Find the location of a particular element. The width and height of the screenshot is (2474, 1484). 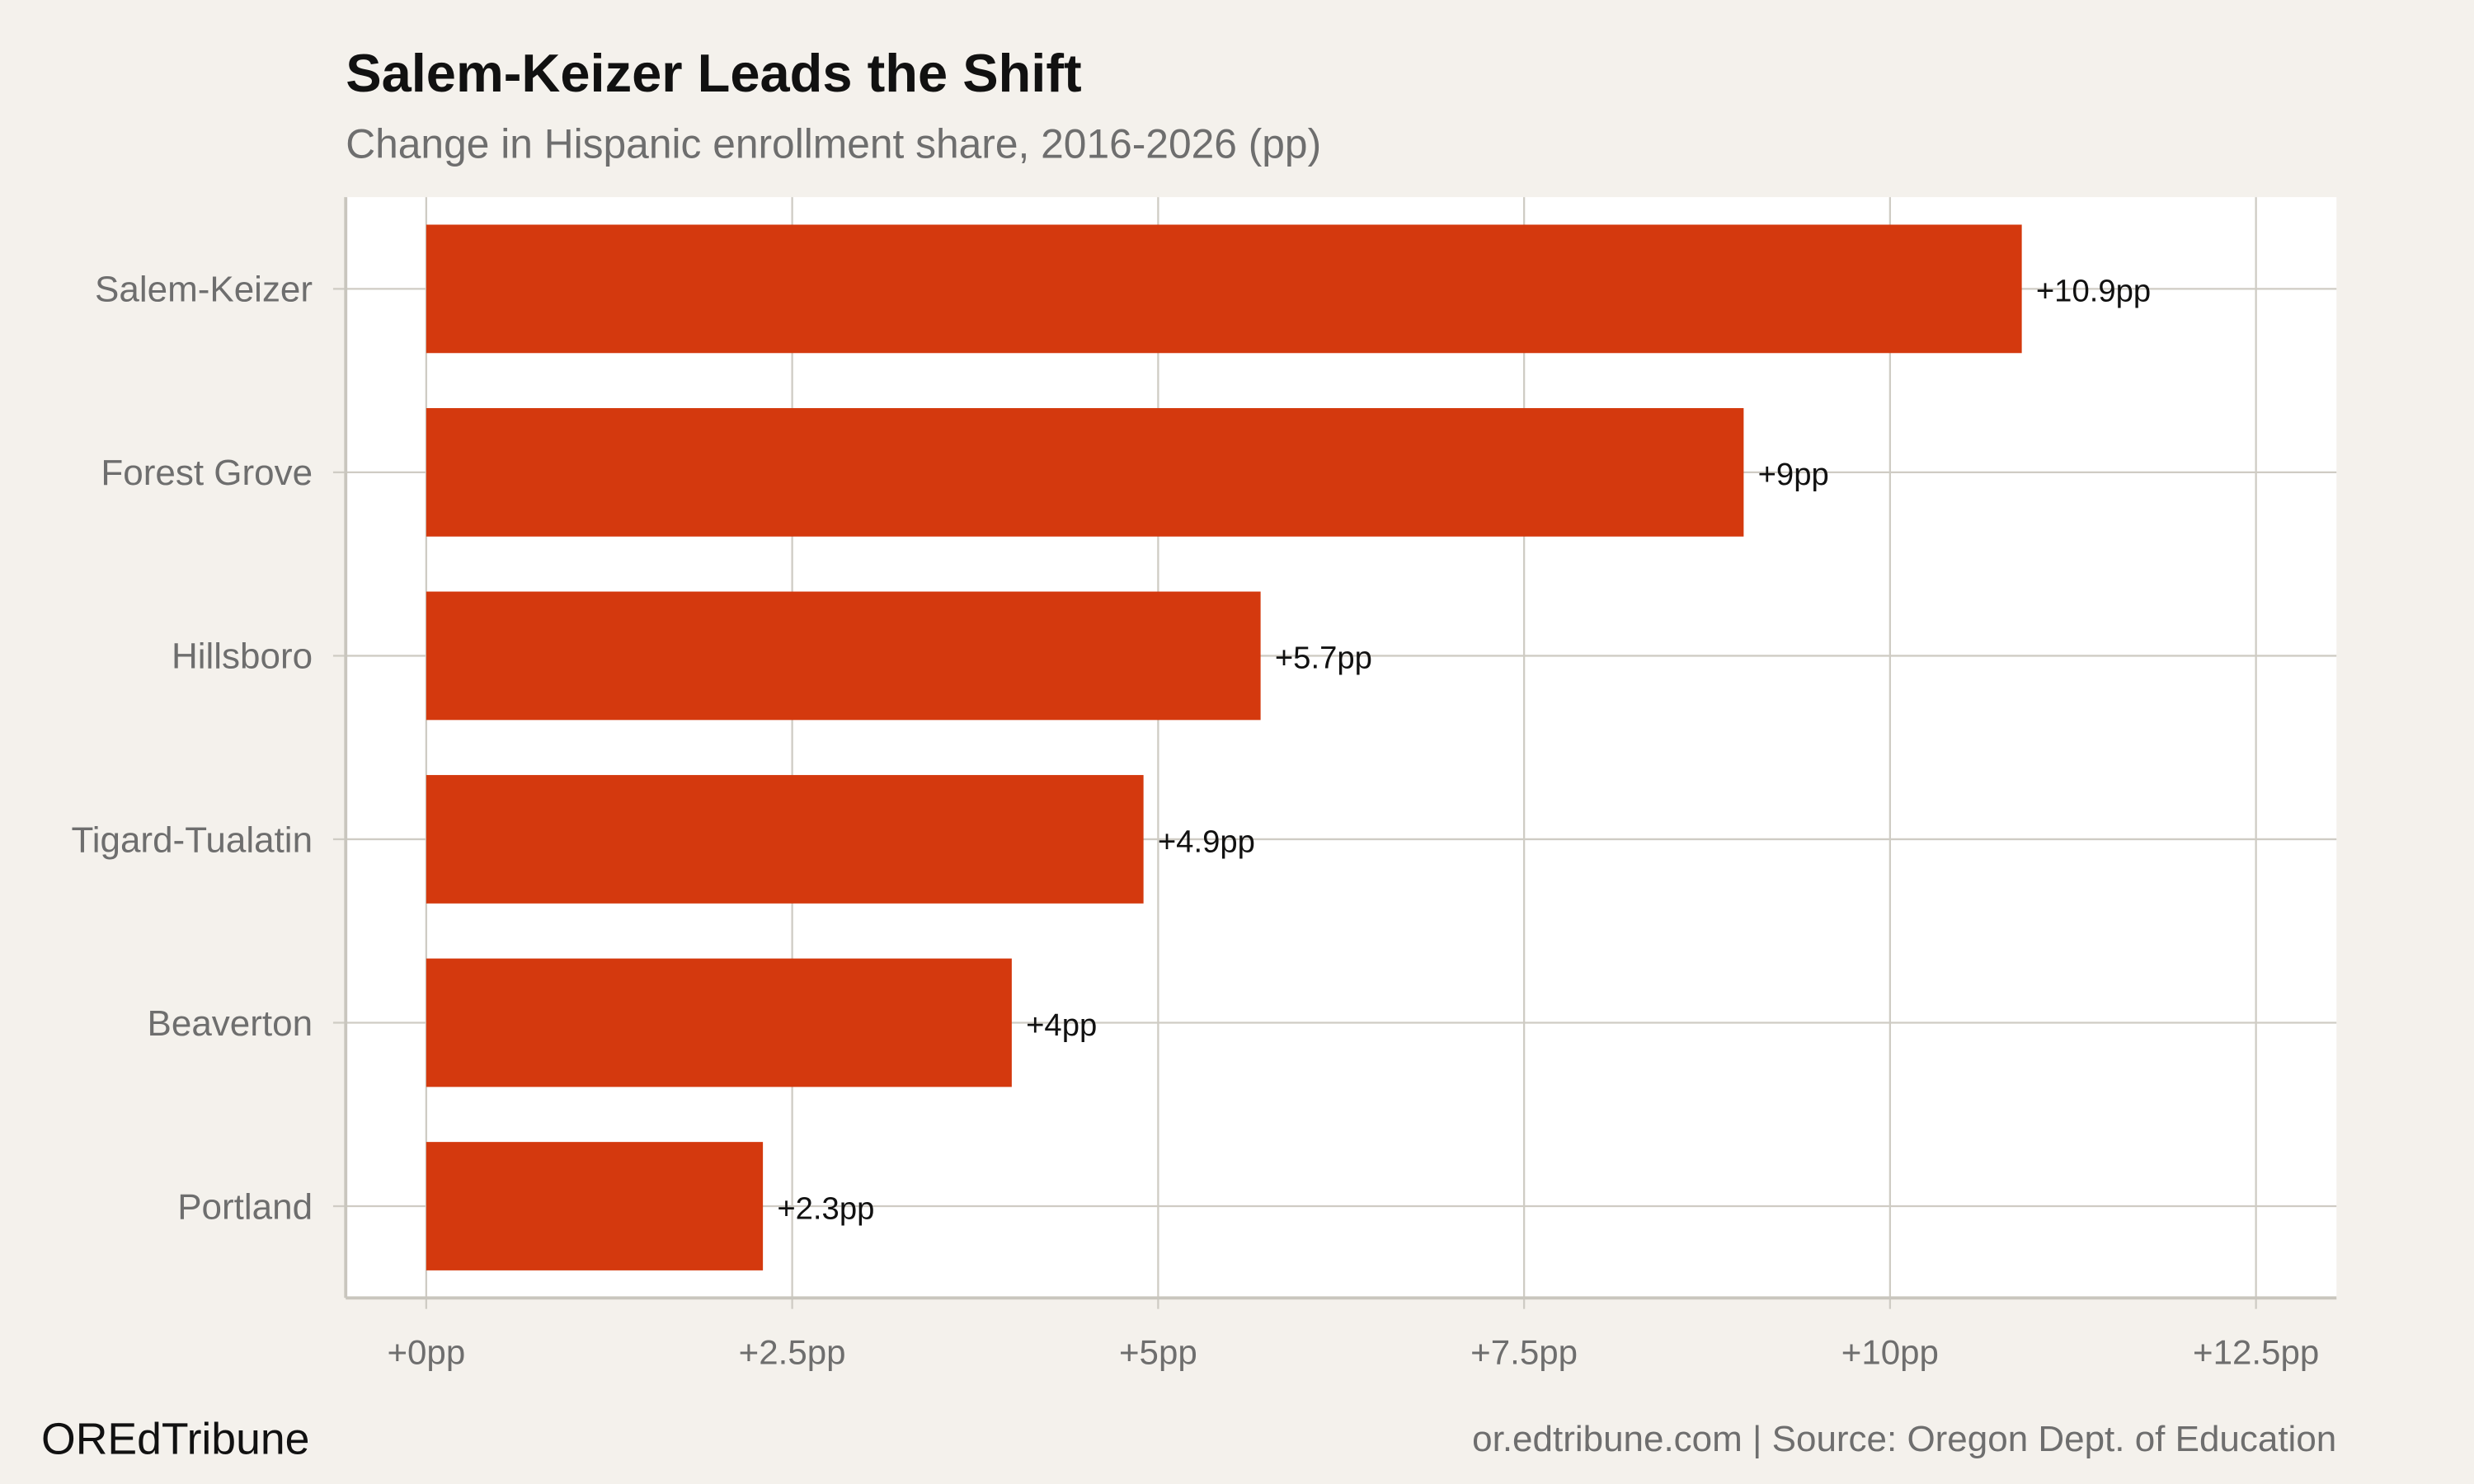

x-tick-label: +2.5pp is located at coordinates (792, 1352).